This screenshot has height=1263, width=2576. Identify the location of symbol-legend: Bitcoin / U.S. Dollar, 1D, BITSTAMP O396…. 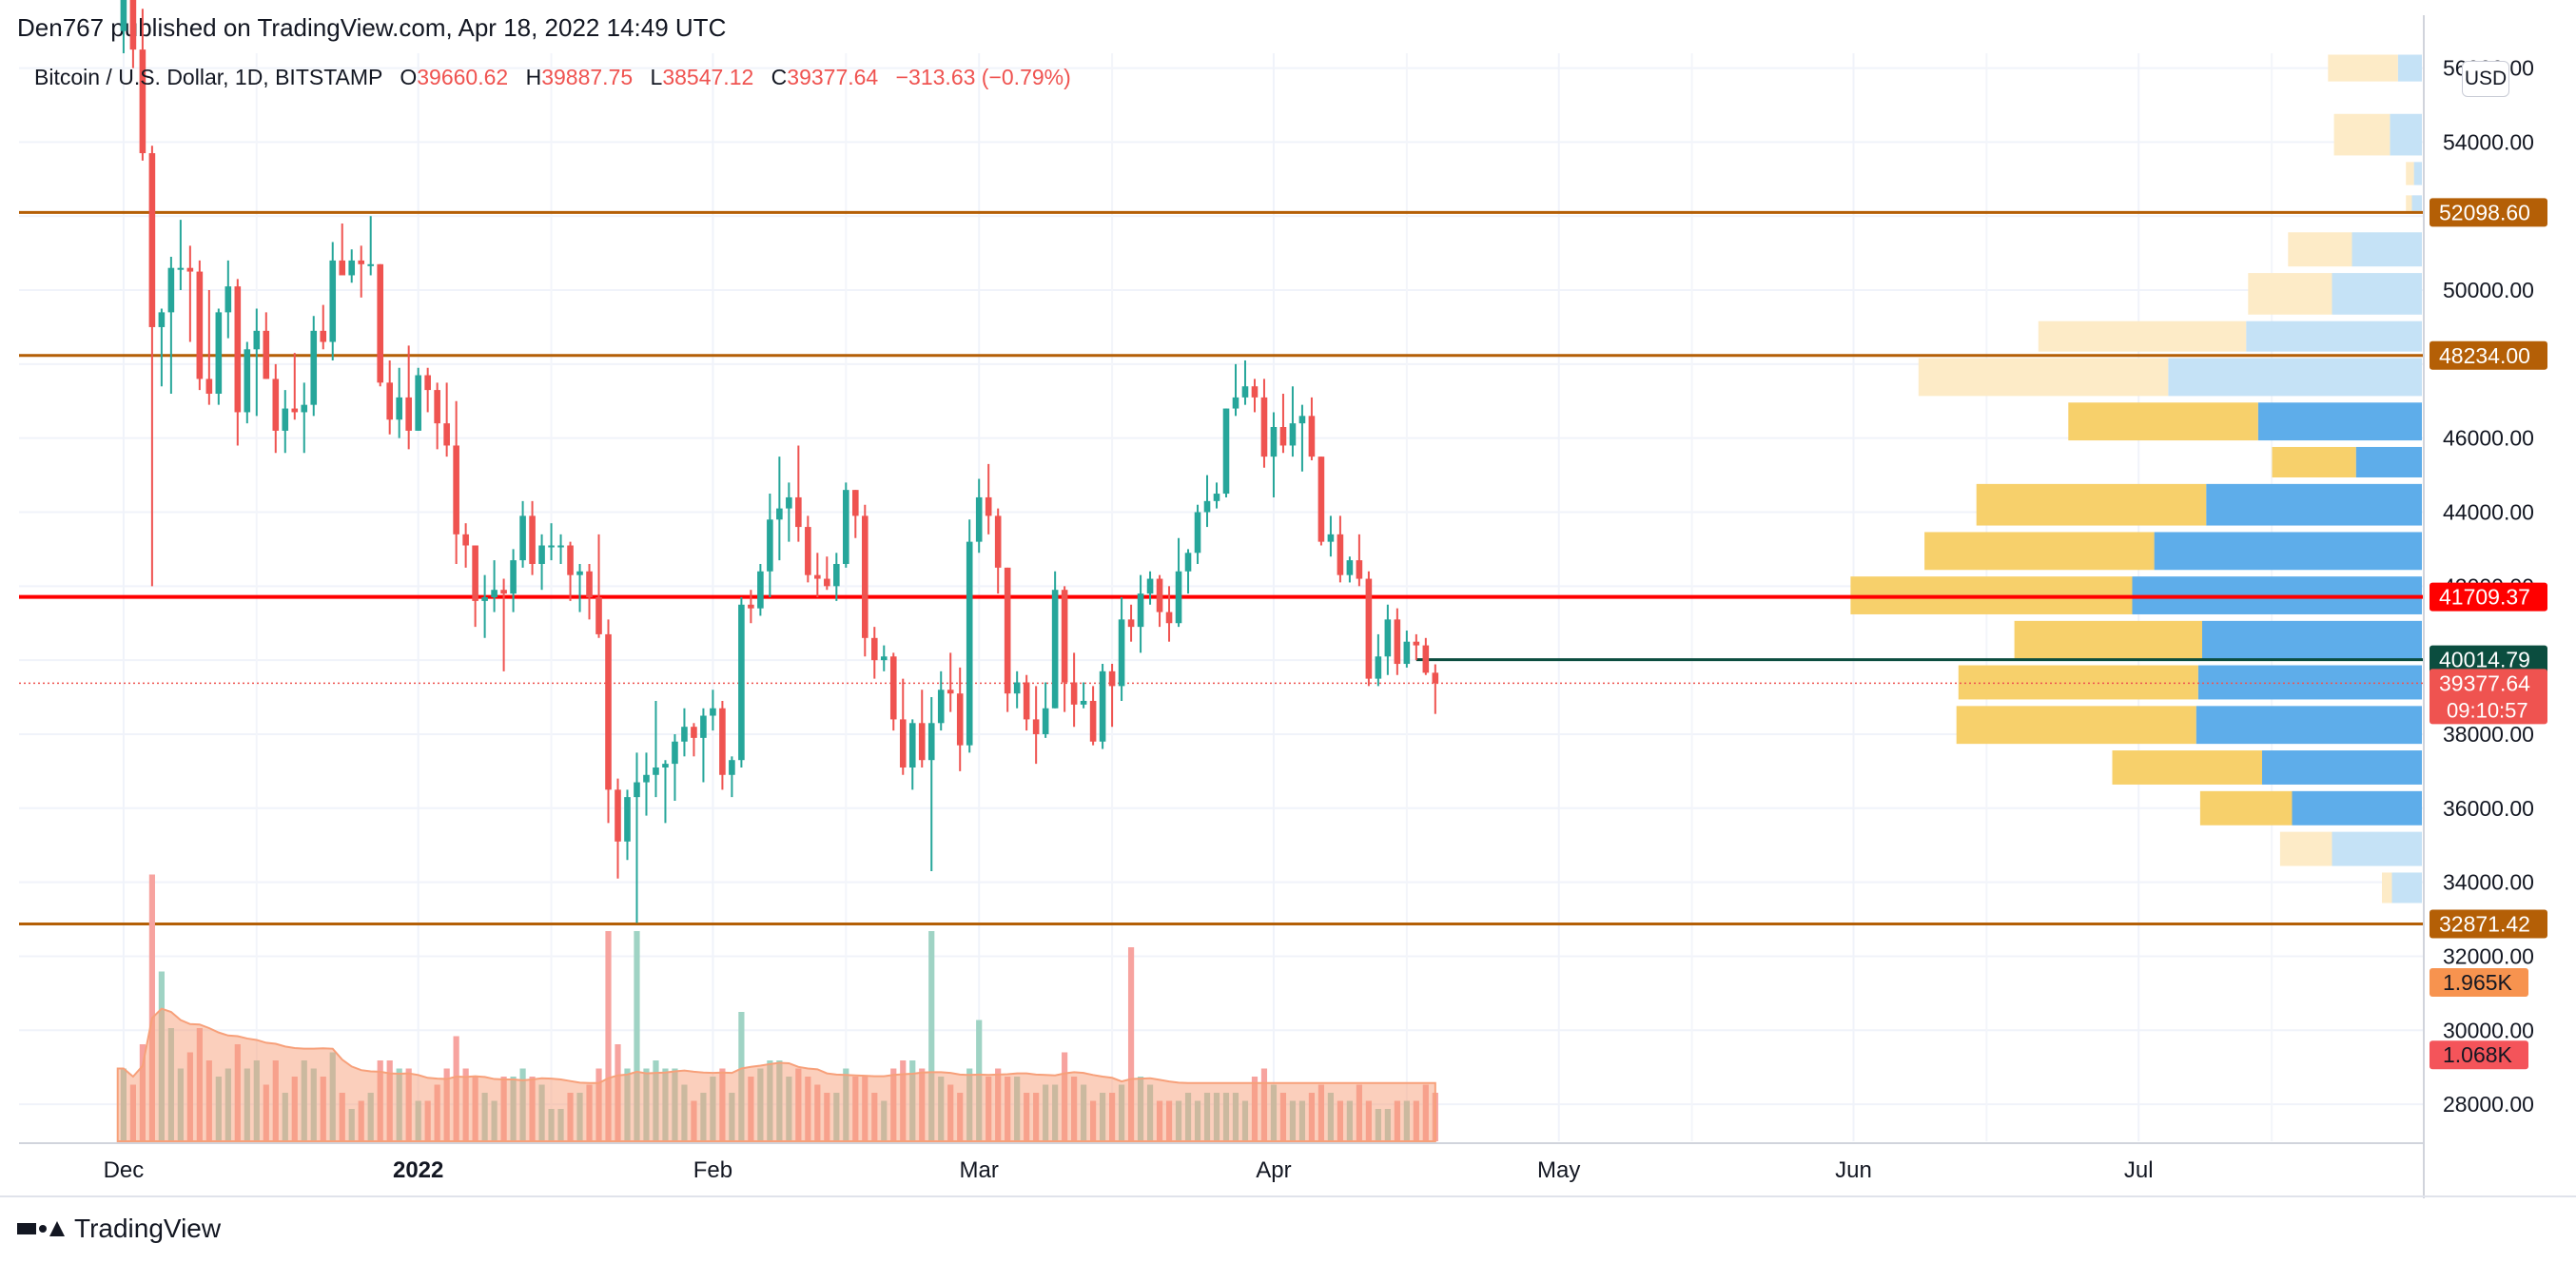
(552, 77).